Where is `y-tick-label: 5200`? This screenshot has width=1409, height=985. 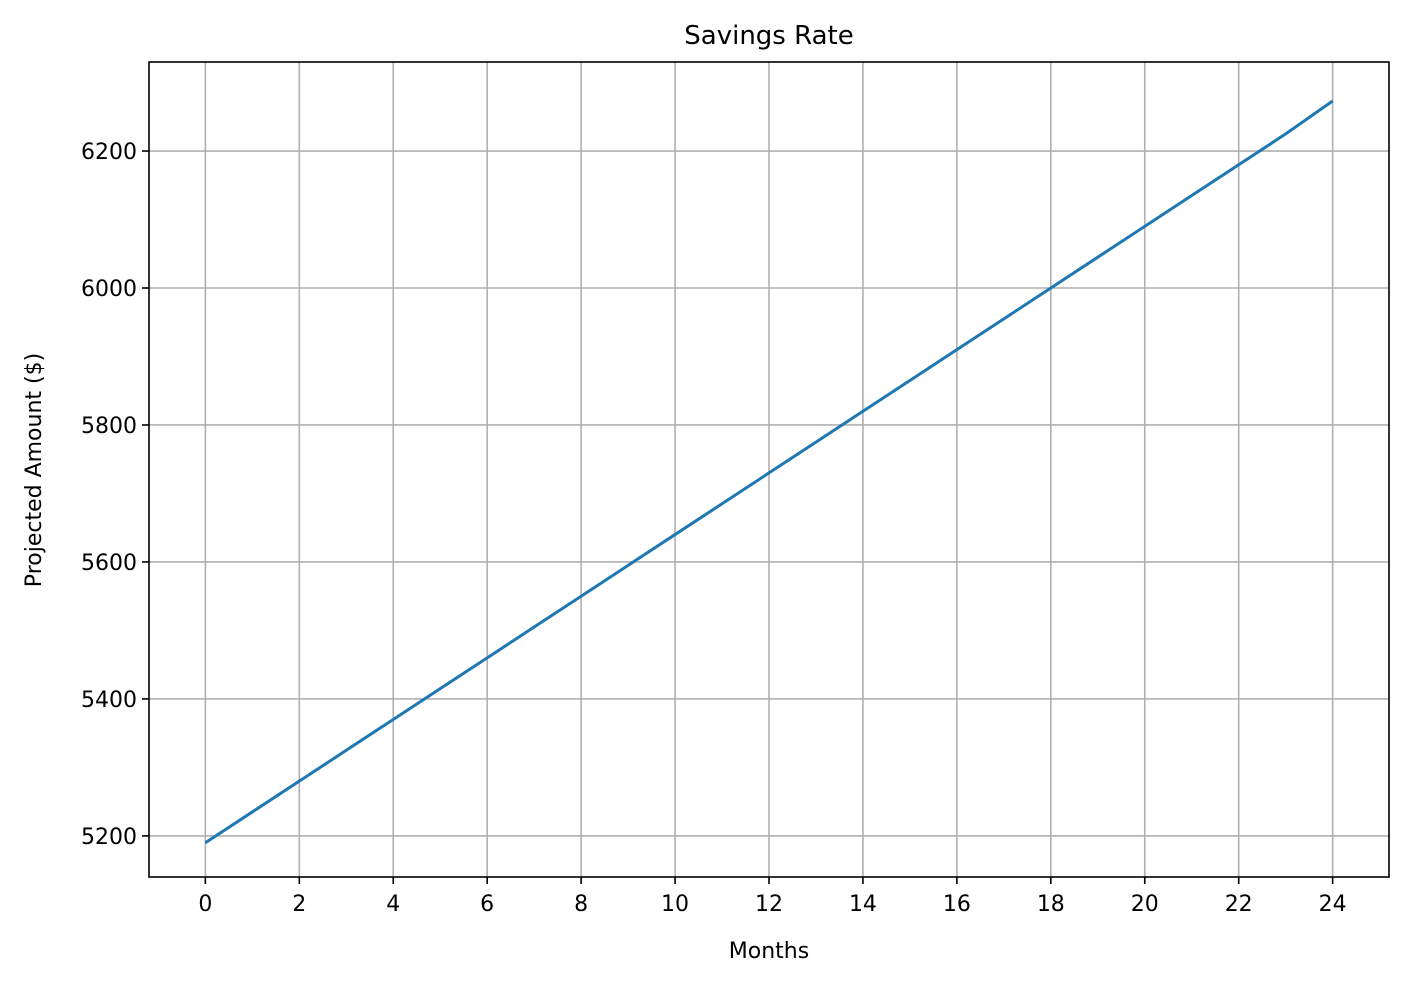
y-tick-label: 5200 is located at coordinates (109, 837).